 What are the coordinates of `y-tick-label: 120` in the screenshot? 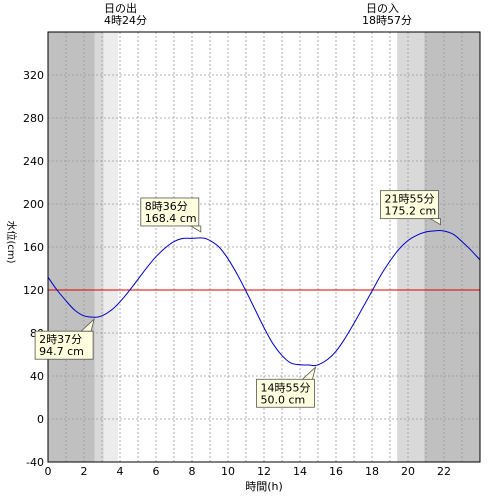 It's located at (33, 290).